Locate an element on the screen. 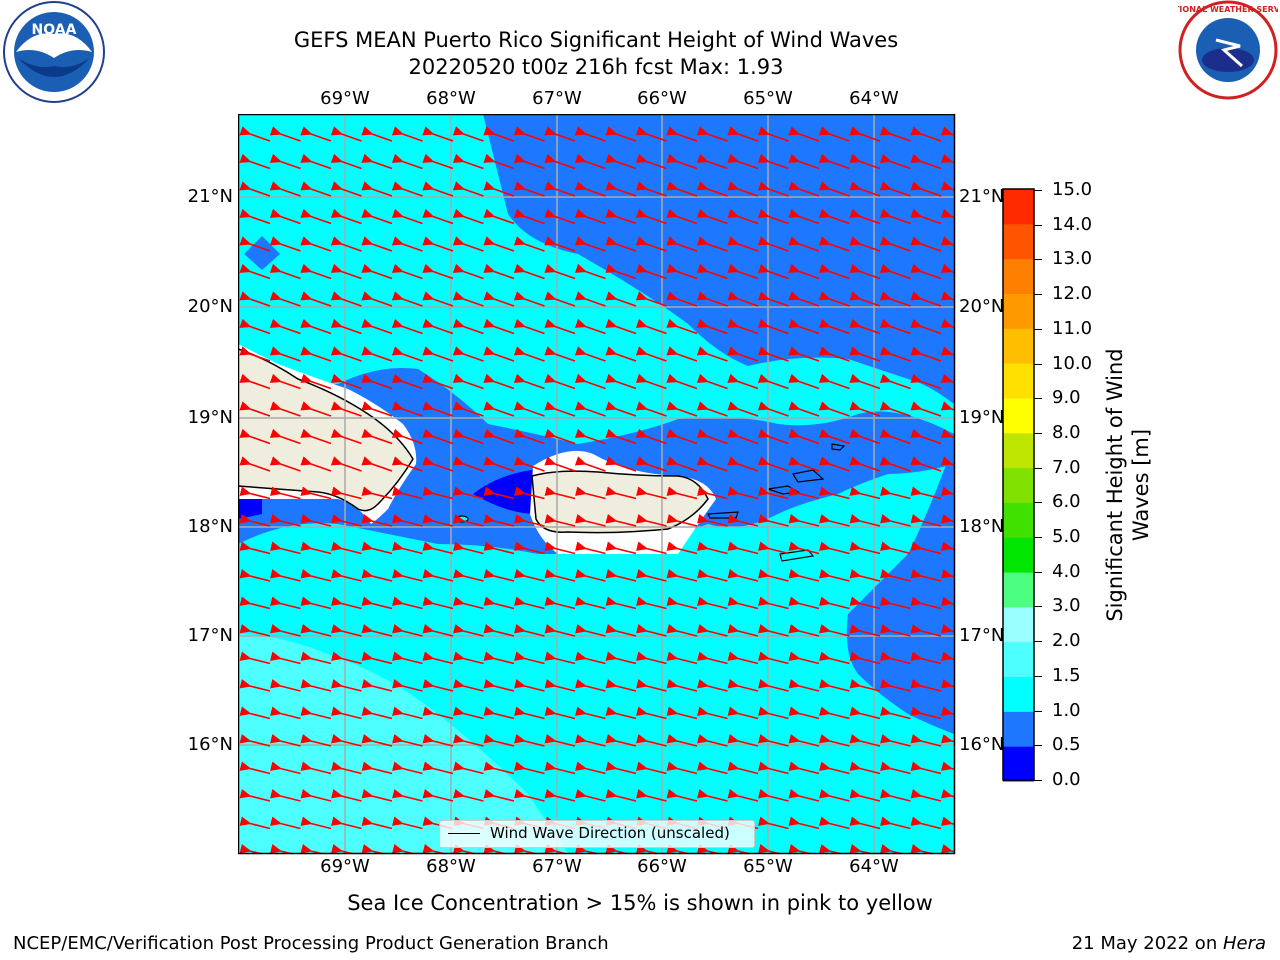 Image resolution: width=1280 pixels, height=960 pixels. noaa-logo: NOAA is located at coordinates (54, 52).